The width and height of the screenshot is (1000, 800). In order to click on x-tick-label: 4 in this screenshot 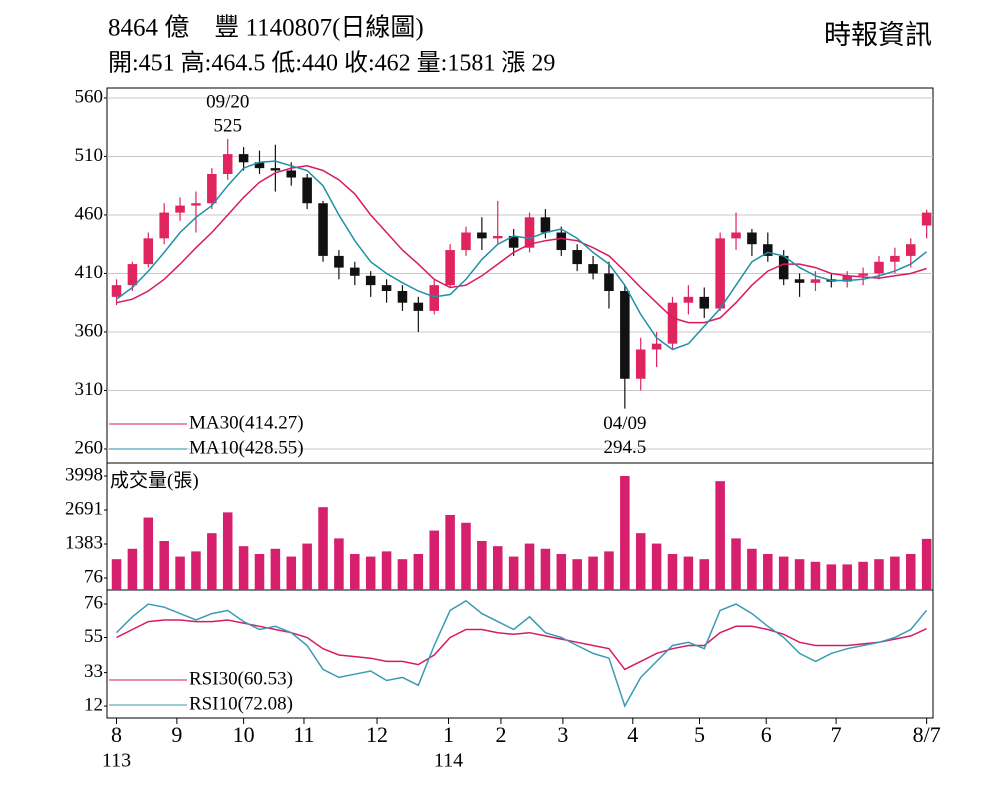, I will do `click(632, 734)`.